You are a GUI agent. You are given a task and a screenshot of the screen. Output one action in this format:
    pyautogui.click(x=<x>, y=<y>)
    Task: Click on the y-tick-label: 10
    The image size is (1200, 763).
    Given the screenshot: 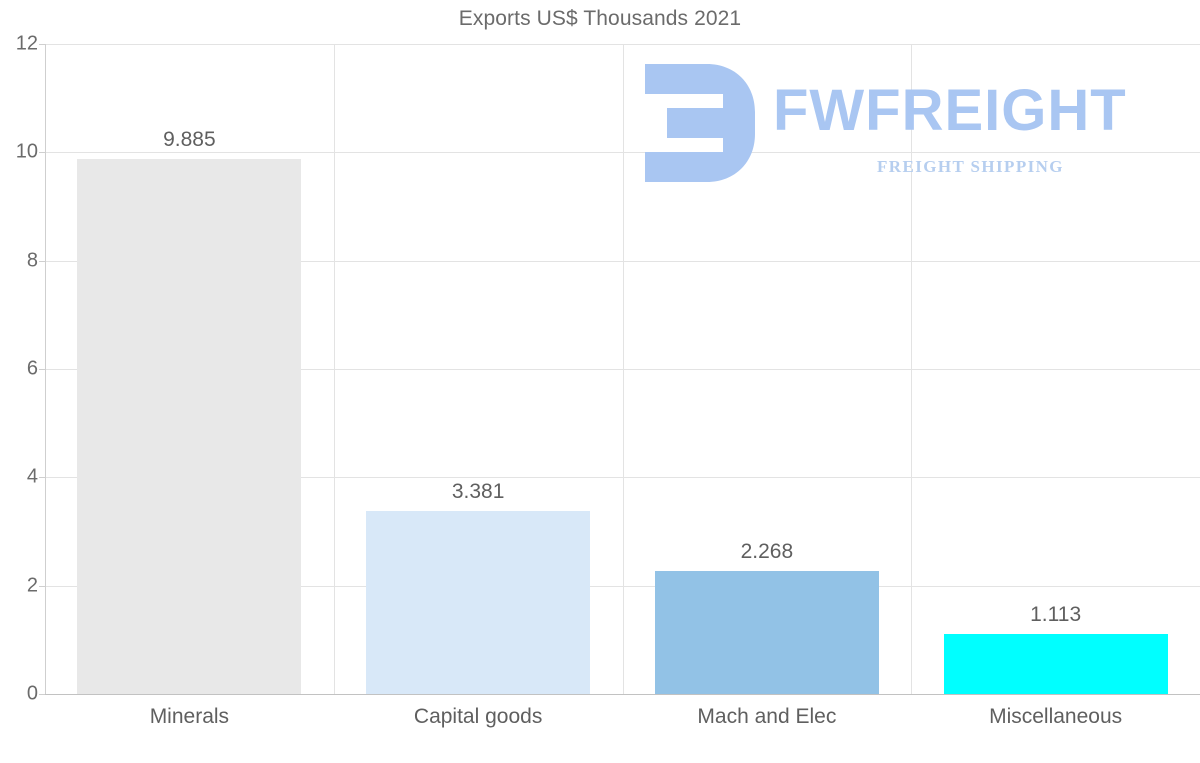 What is the action you would take?
    pyautogui.click(x=26, y=151)
    